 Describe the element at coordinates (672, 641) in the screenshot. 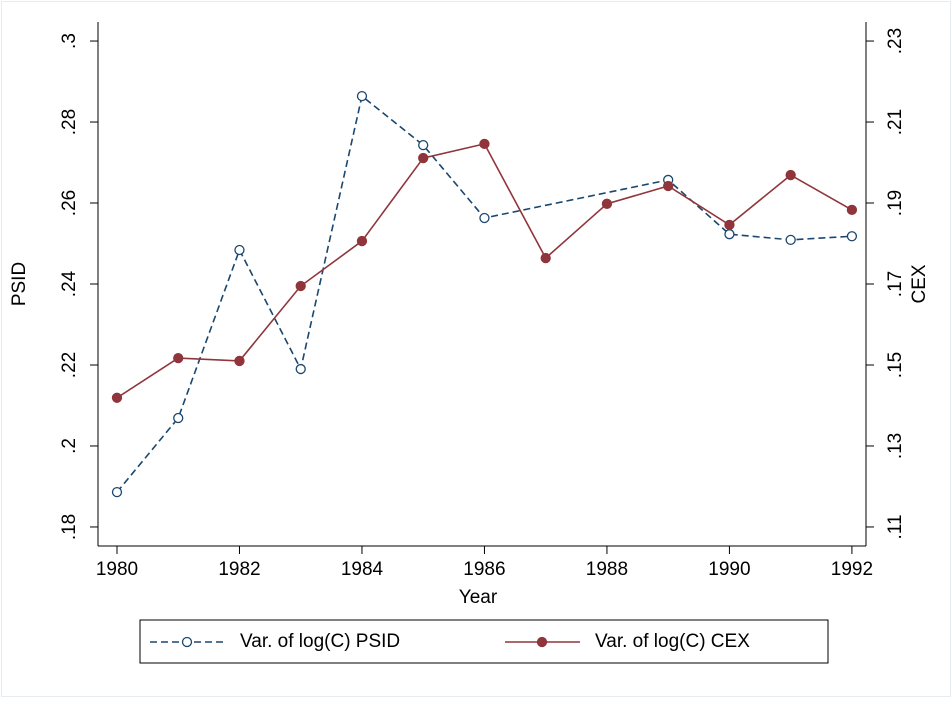

I see `legend-label: Var. of log(C) CEX` at that location.